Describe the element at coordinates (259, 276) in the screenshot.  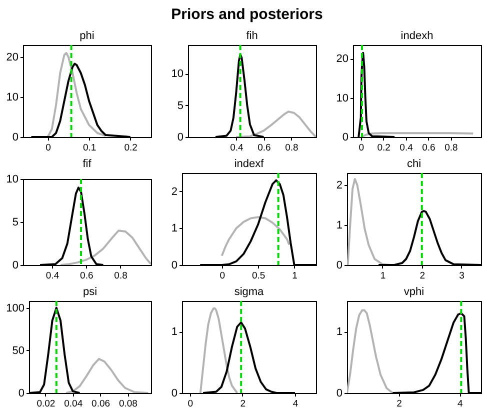
I see `x-tick-label: 0.5` at that location.